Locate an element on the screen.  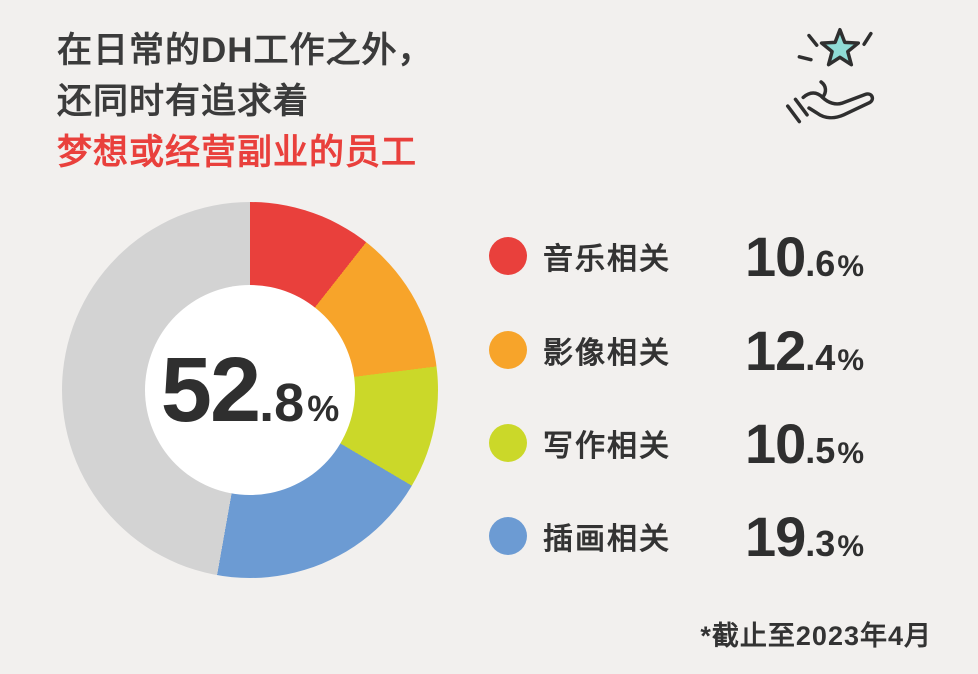
legend-label-illustration: 插画相关 is located at coordinates (607, 539).